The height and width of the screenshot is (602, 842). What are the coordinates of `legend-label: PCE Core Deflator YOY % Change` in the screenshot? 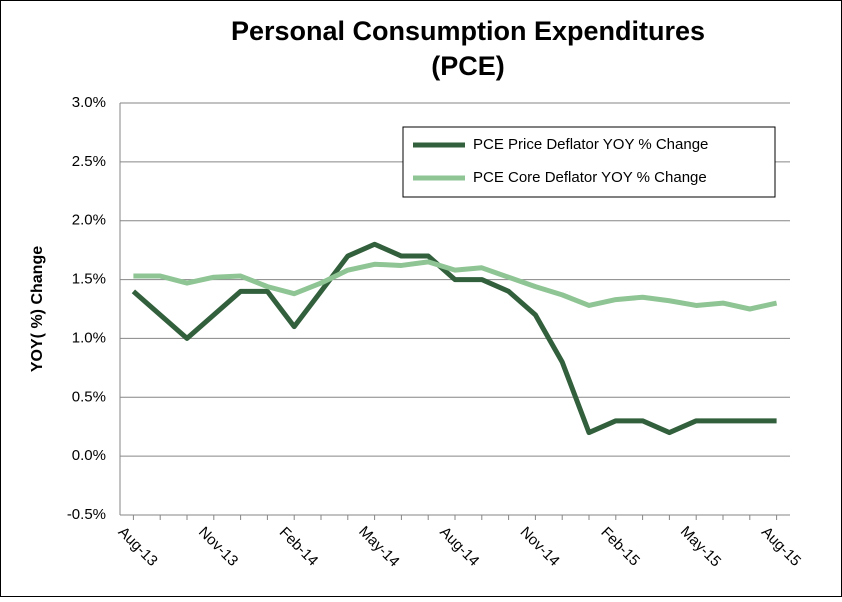 It's located at (590, 177).